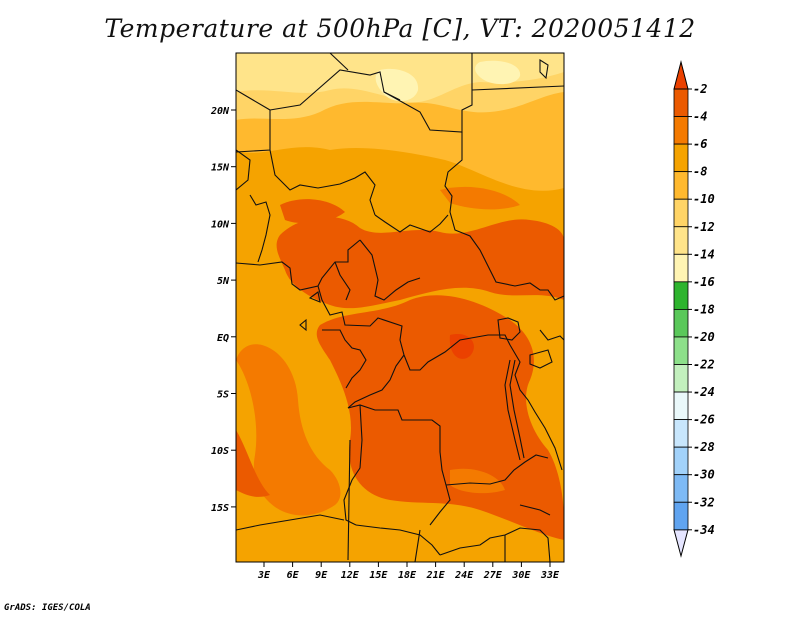 This screenshot has height=618, width=800. I want to click on colorbar-label: -20, so click(704, 337).